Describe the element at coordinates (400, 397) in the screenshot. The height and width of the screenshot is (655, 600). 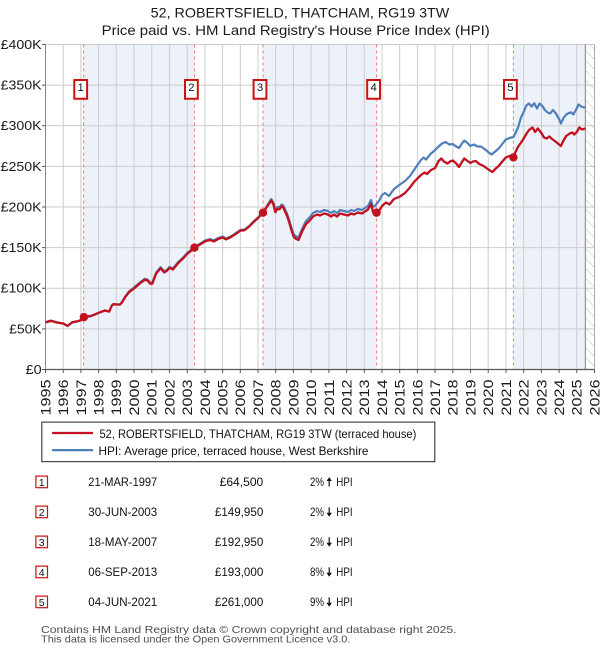
I see `svg-text: 2015` at that location.